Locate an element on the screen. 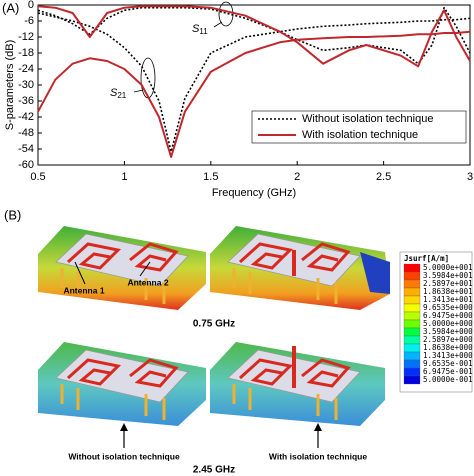 The height and width of the screenshot is (476, 474). annotation-ellipse is located at coordinates (226, 14).